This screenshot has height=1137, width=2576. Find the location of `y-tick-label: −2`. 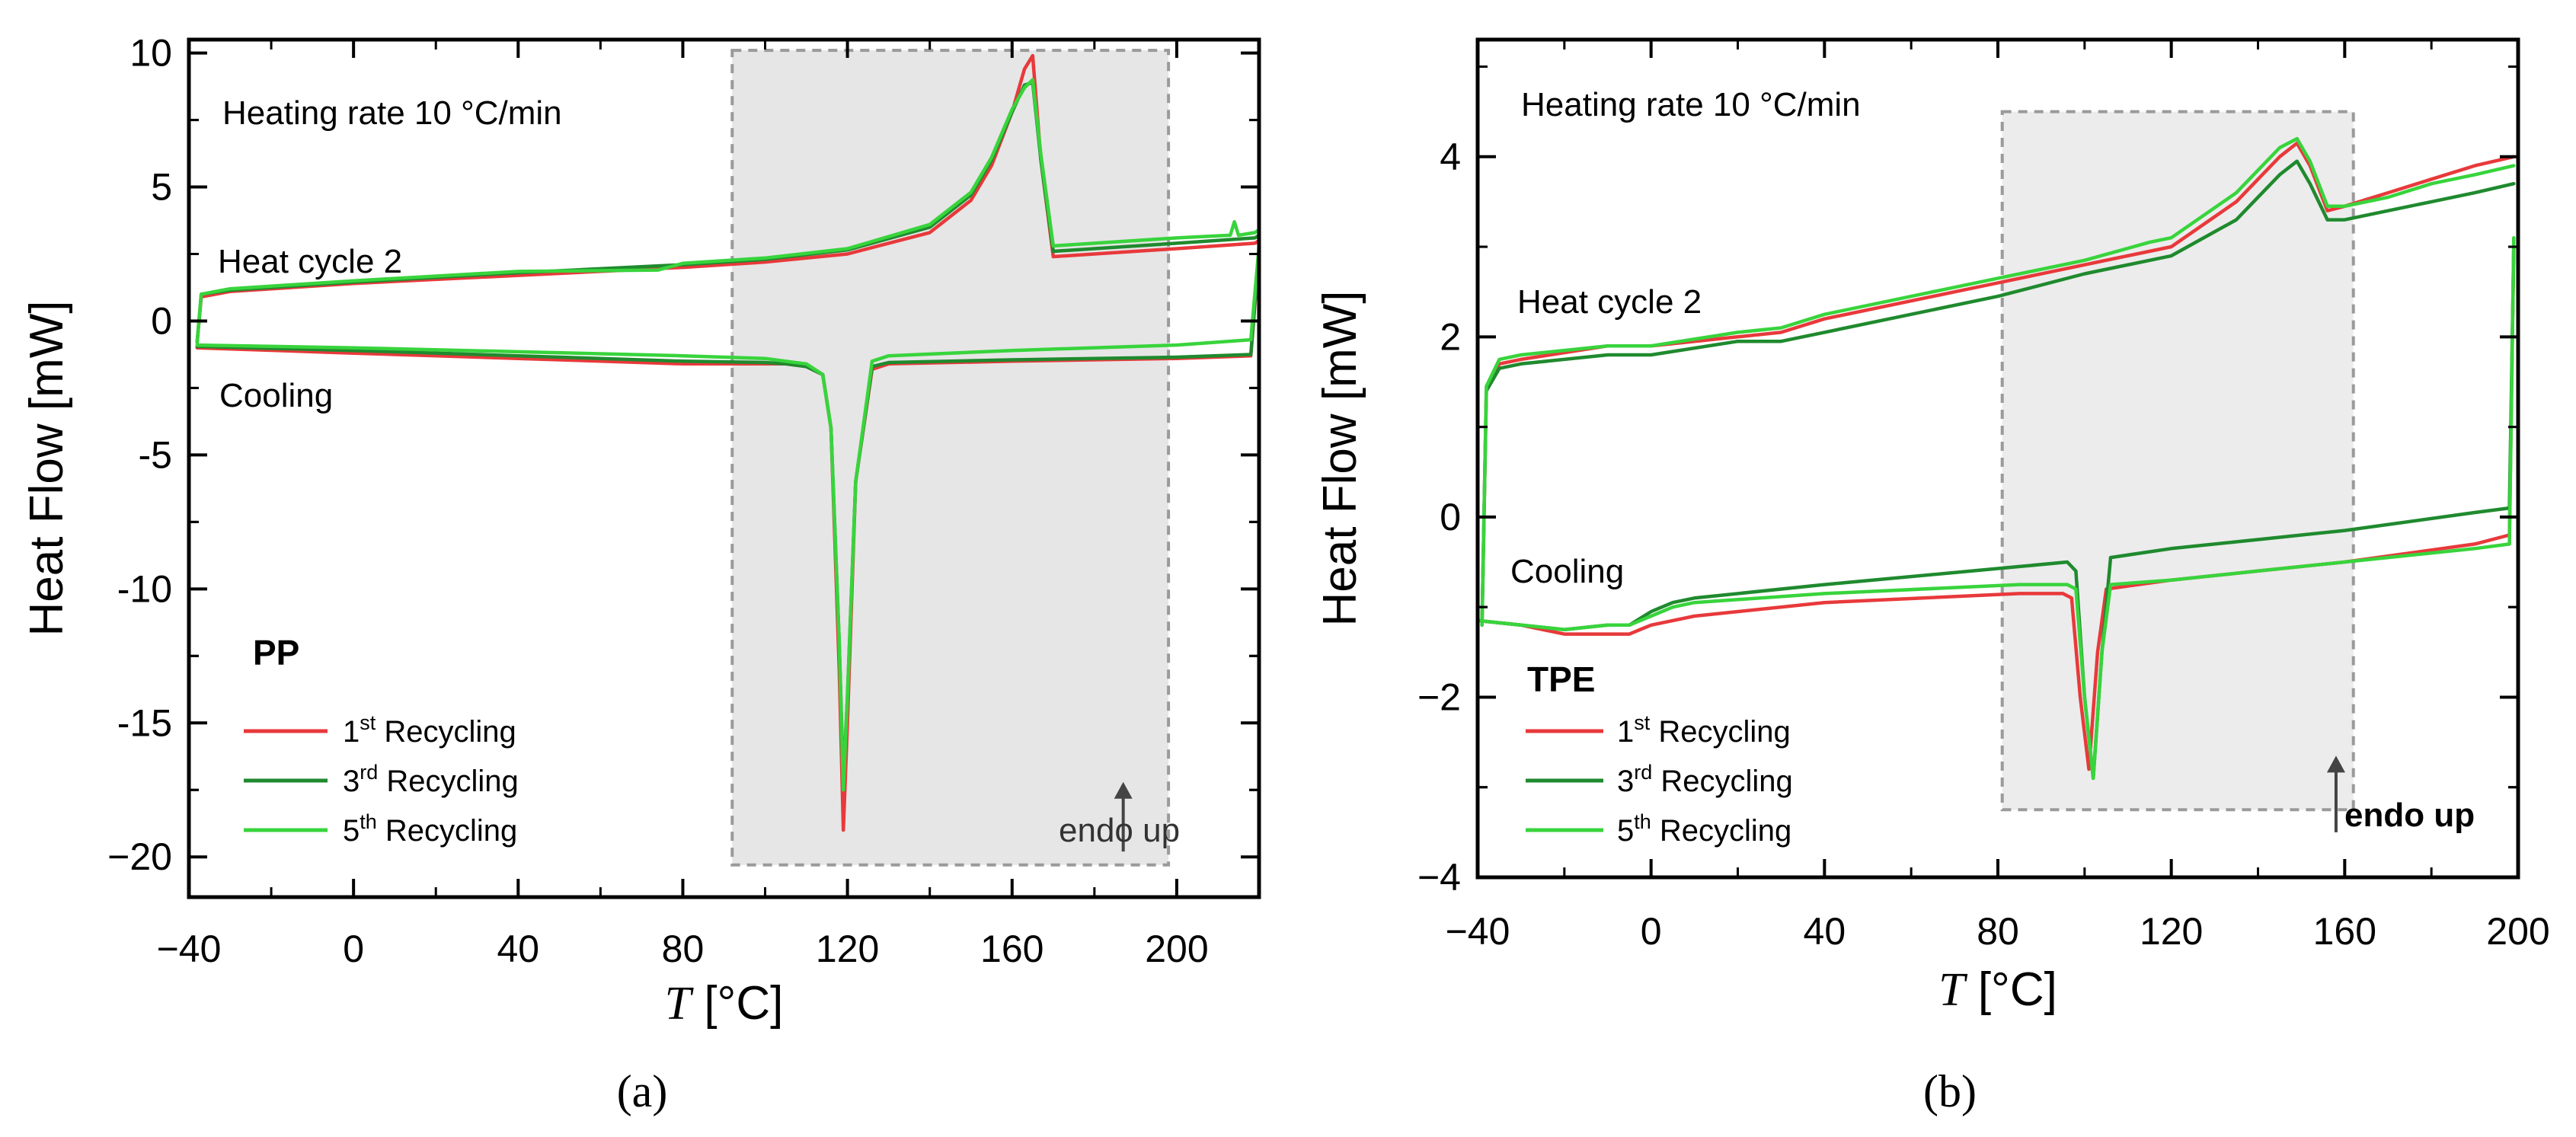

y-tick-label: −2 is located at coordinates (1439, 696).